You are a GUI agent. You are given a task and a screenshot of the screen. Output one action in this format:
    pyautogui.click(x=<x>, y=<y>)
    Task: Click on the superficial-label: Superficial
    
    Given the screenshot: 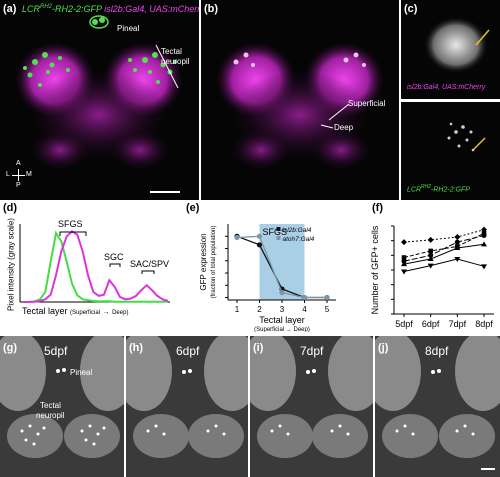 What is the action you would take?
    pyautogui.click(x=367, y=103)
    